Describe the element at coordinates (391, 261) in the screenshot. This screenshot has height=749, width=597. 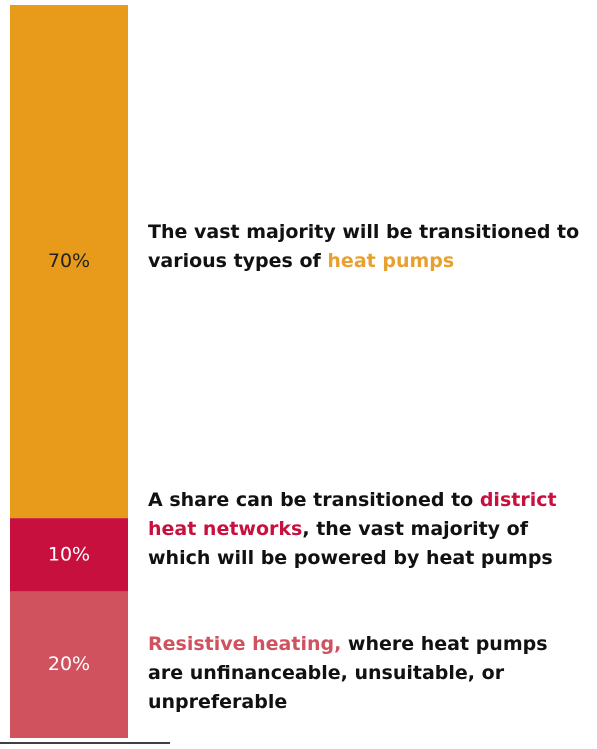
I see `annotation-text: heat pumps` at that location.